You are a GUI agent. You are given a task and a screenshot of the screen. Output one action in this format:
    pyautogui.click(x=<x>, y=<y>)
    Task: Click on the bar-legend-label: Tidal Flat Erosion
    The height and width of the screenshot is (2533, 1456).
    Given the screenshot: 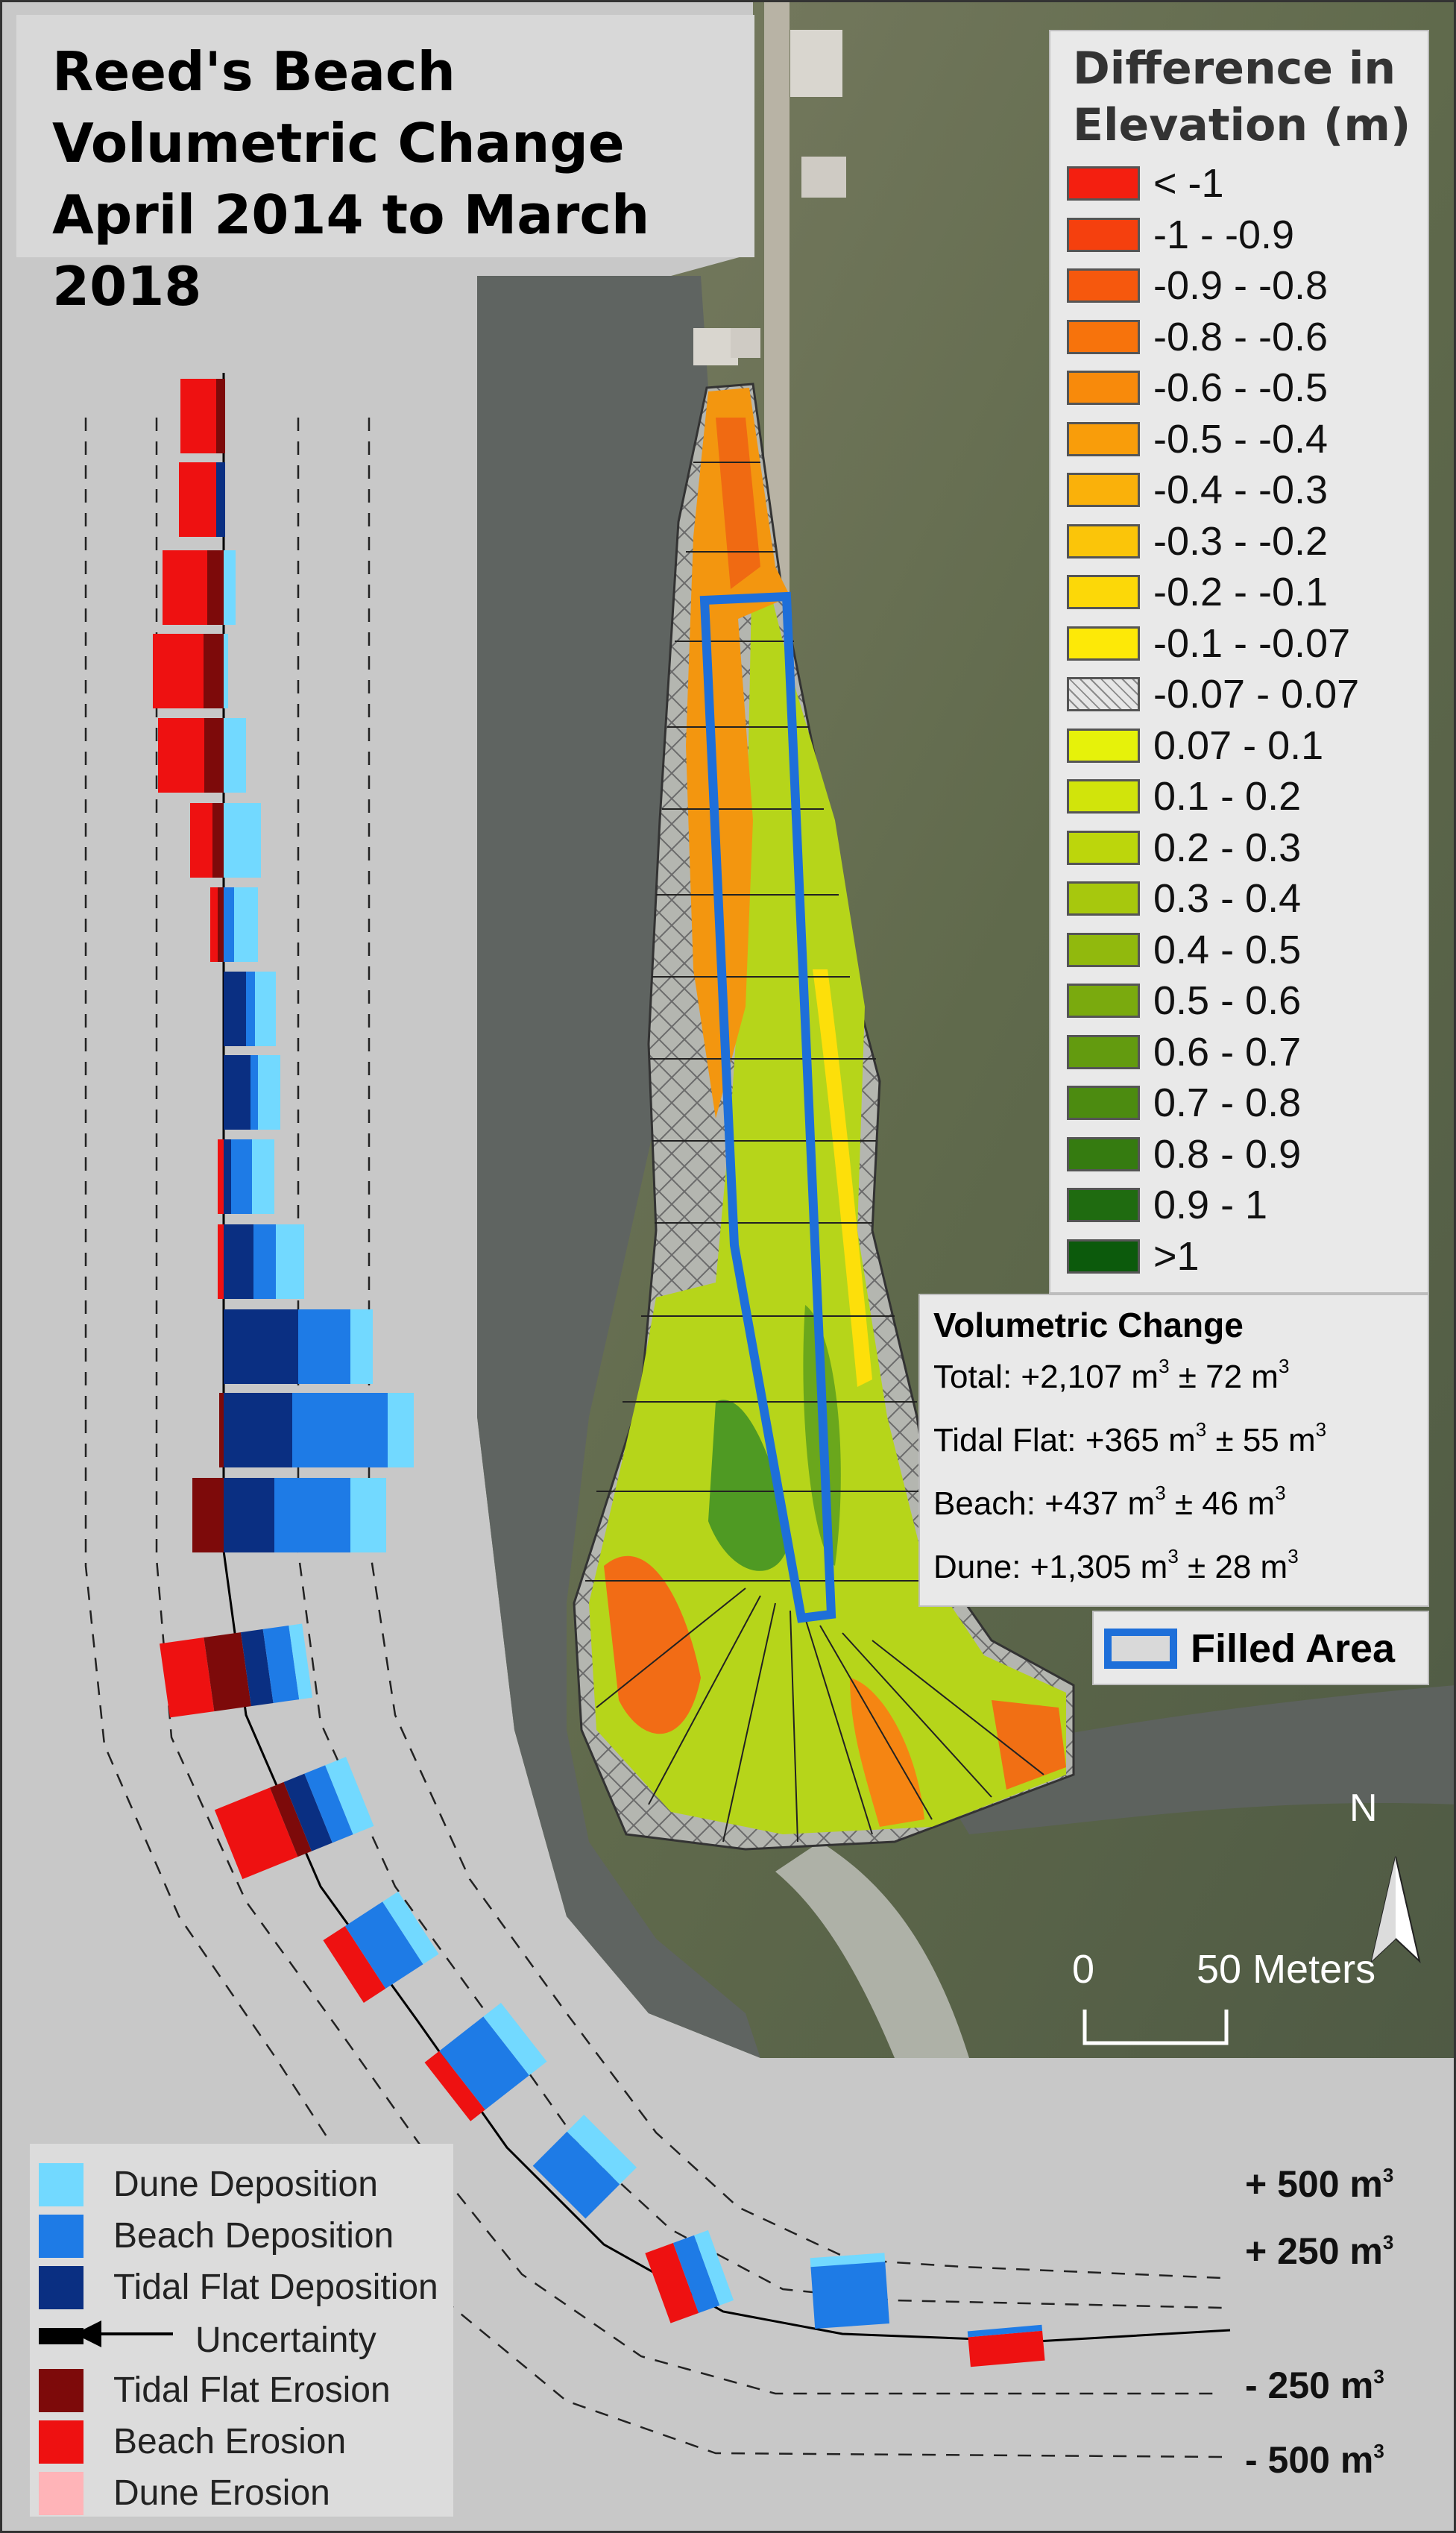 What is the action you would take?
    pyautogui.click(x=252, y=2390)
    